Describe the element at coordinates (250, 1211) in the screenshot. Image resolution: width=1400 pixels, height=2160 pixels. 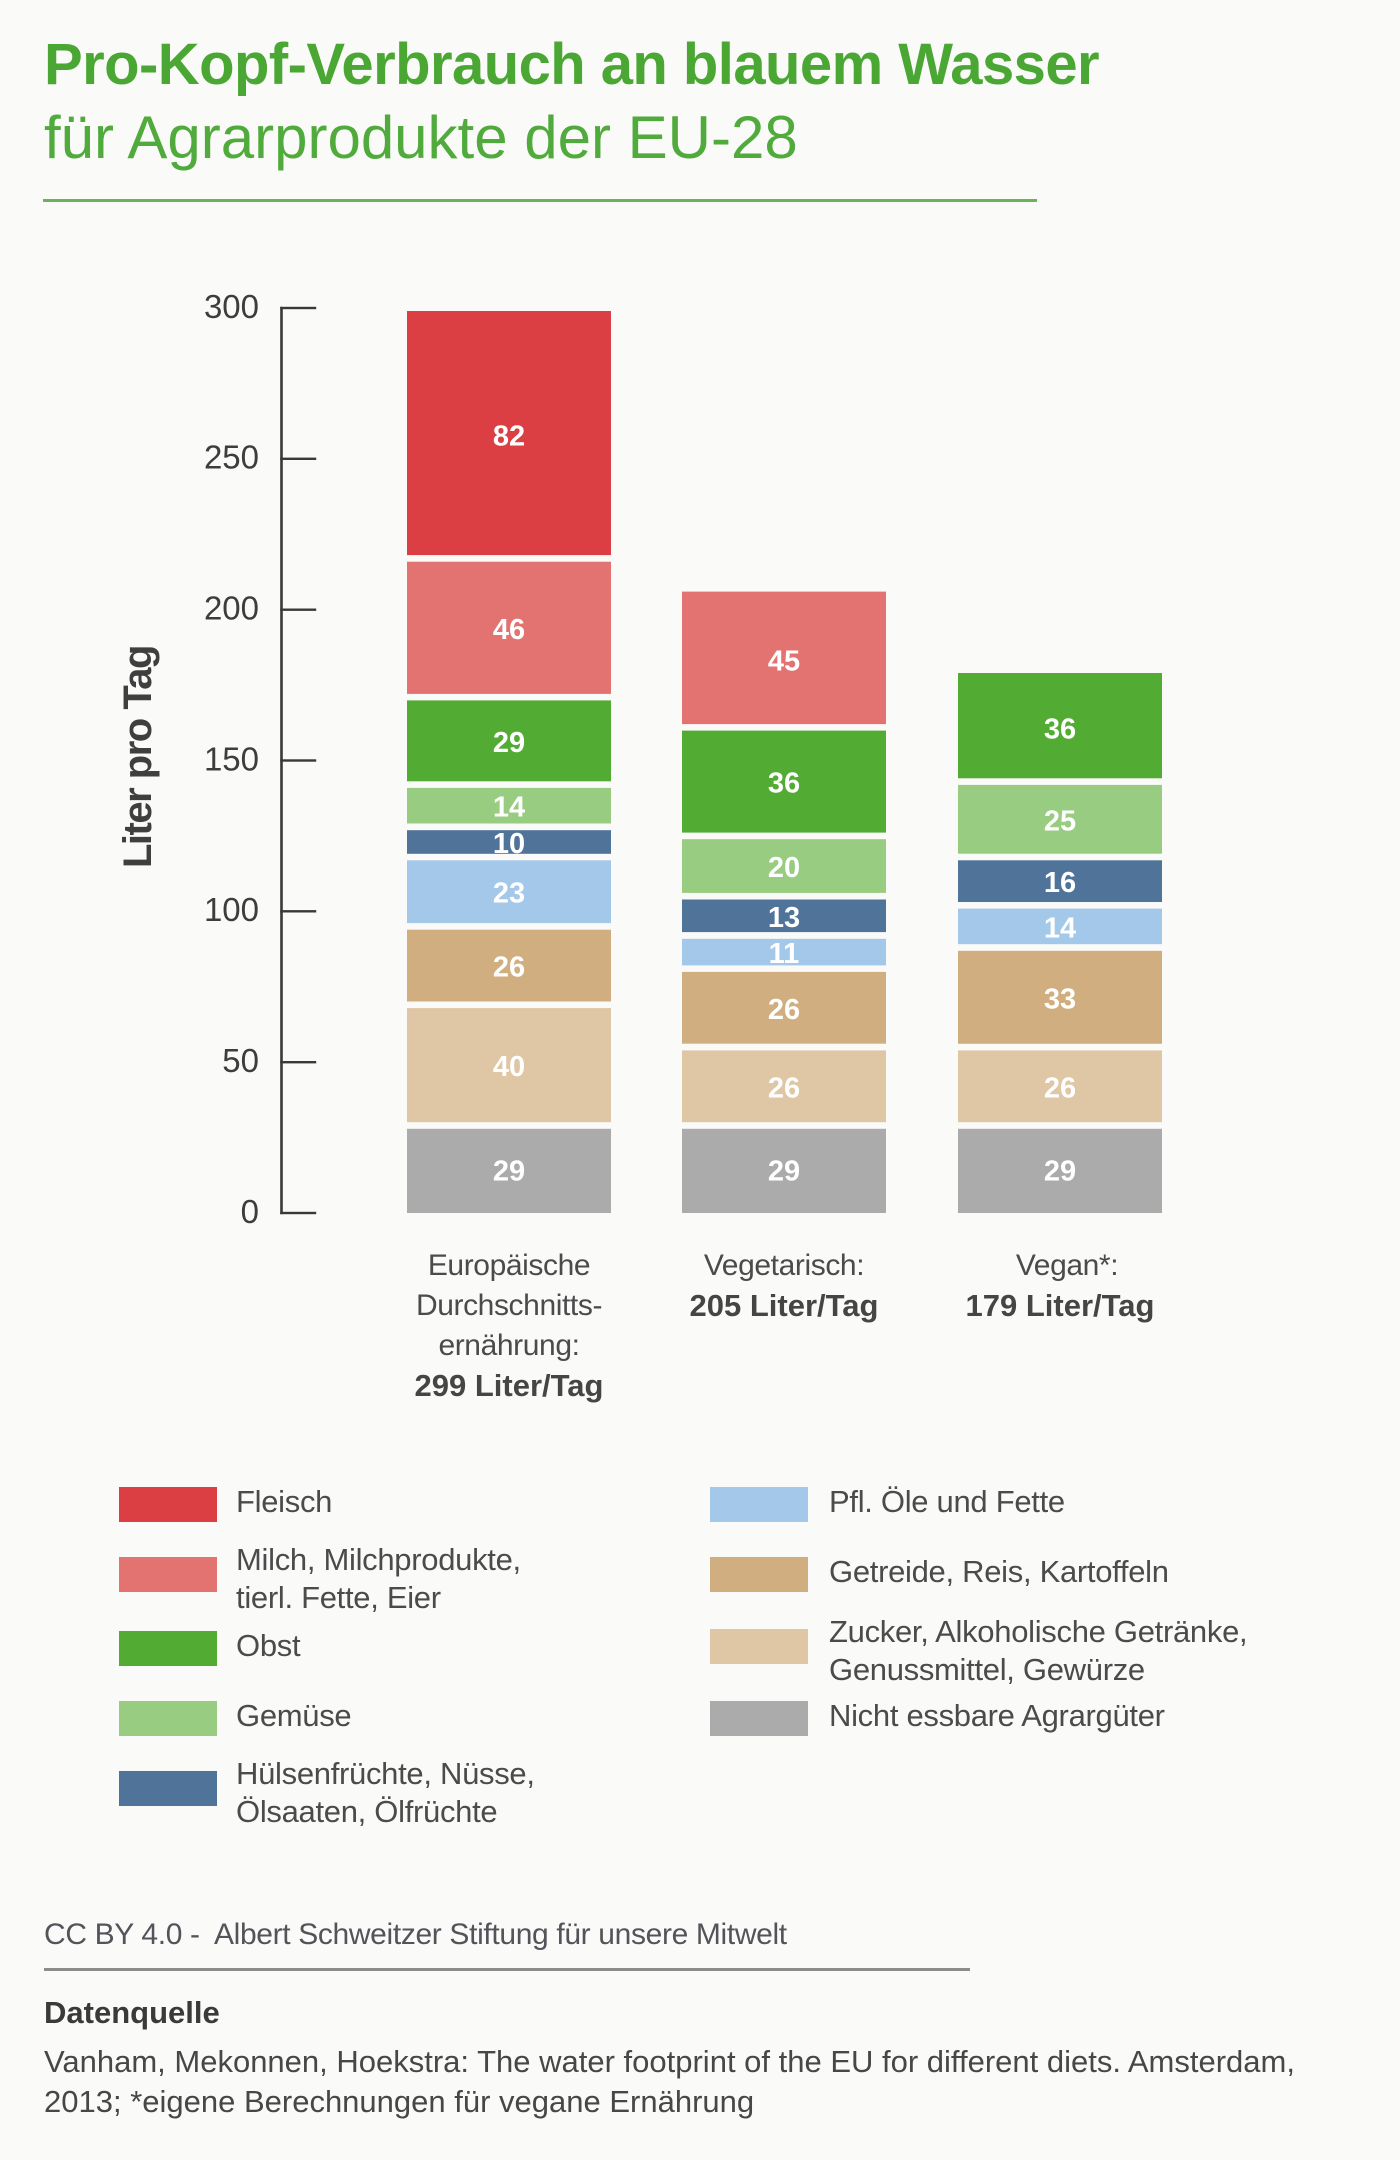
I see `svg-text: 0` at that location.